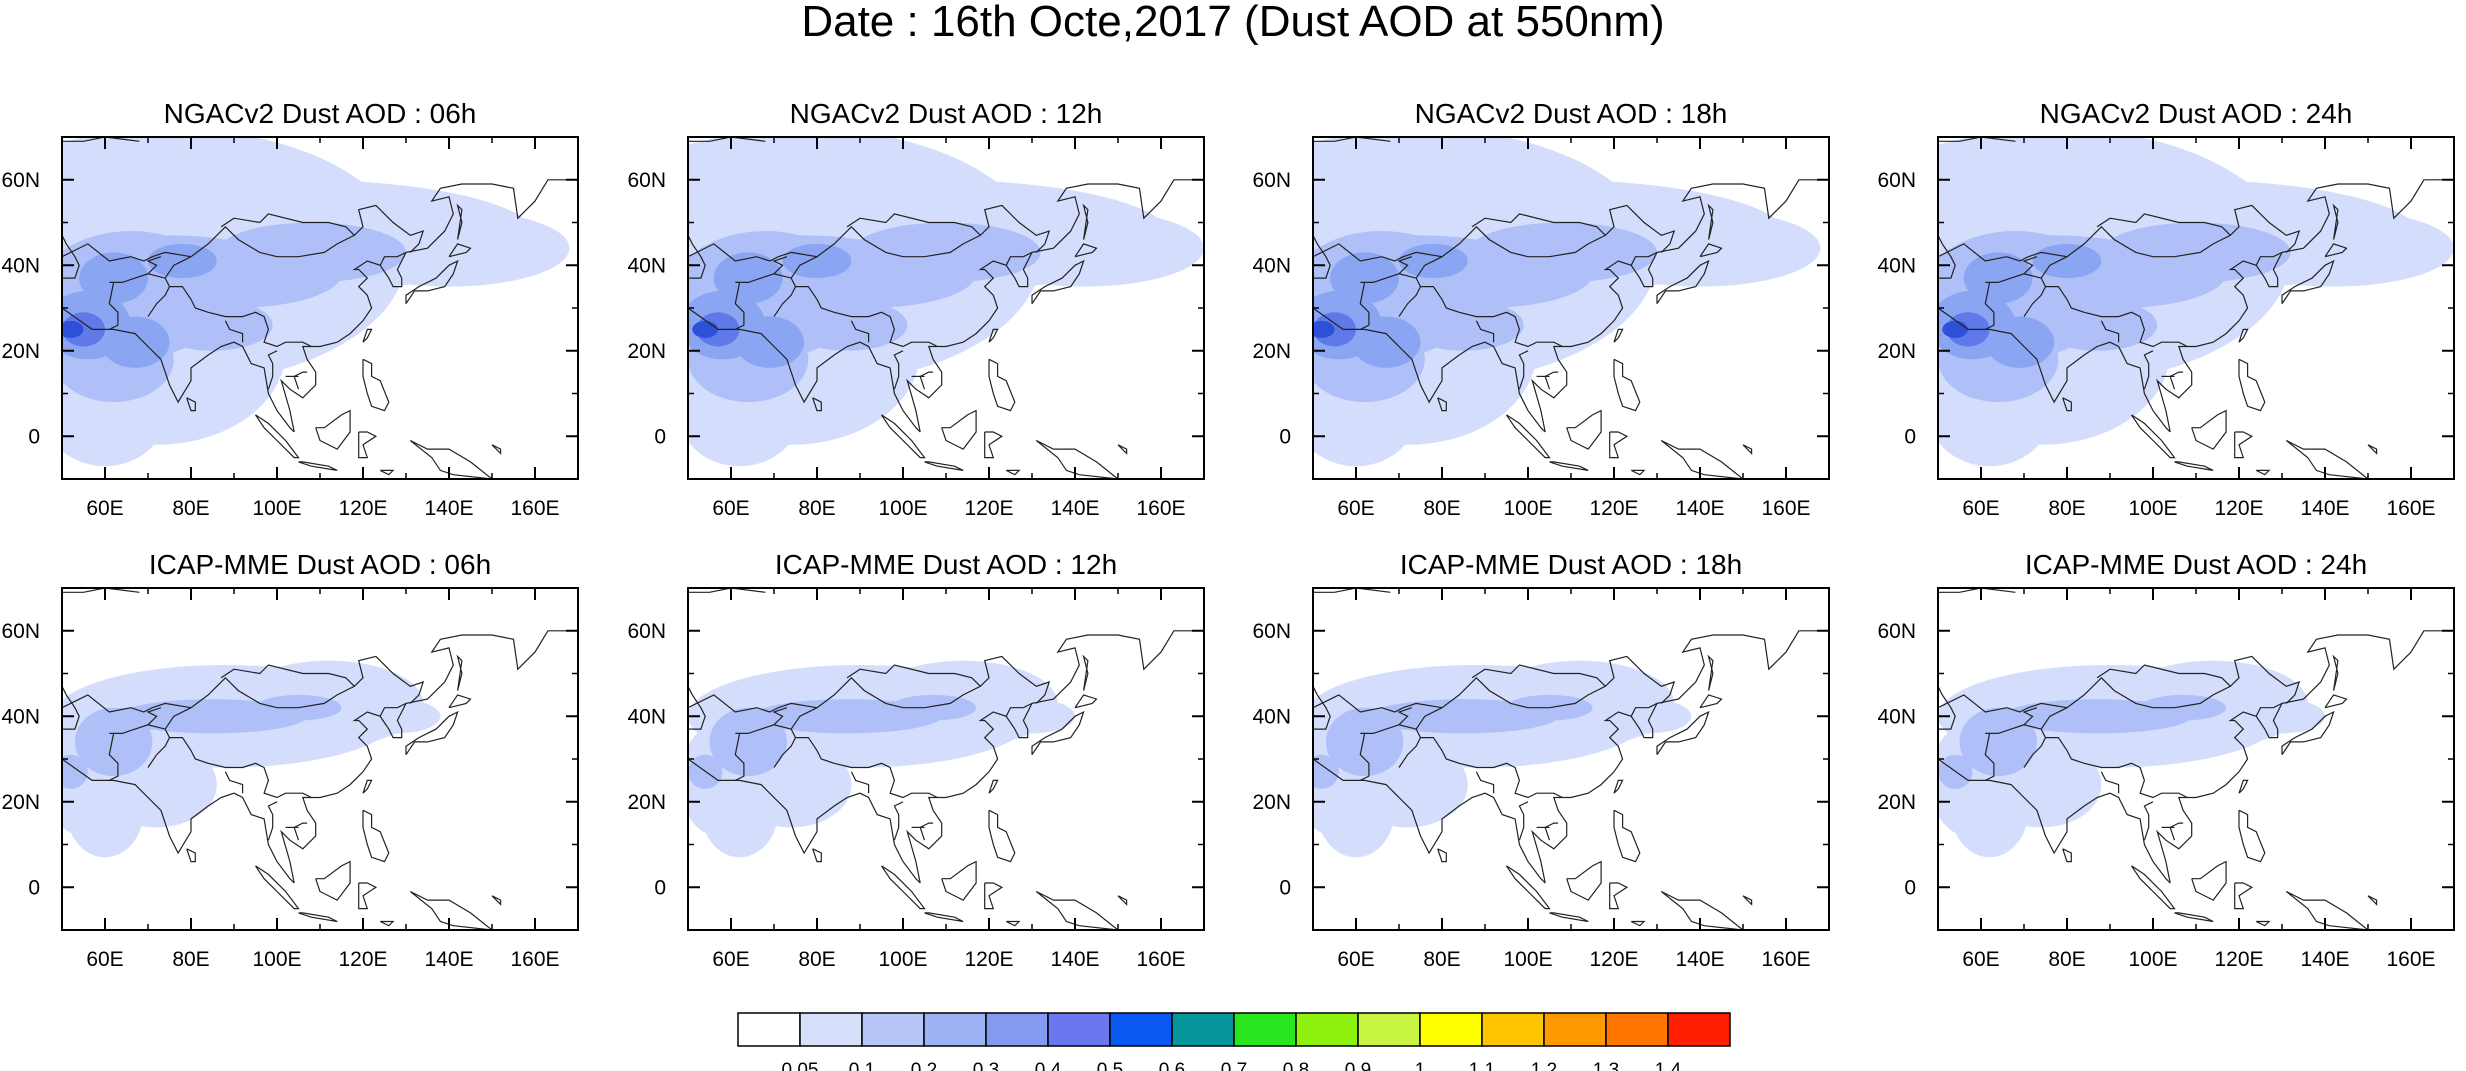 This screenshot has width=2466, height=1071. I want to click on panel-title: NGACv2 Dust AOD : 12h, so click(946, 113).